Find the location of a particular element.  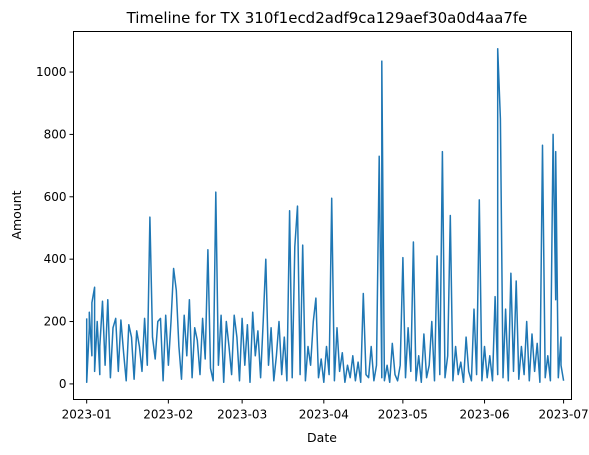

x-tick-label: 2023-06 is located at coordinates (484, 415).